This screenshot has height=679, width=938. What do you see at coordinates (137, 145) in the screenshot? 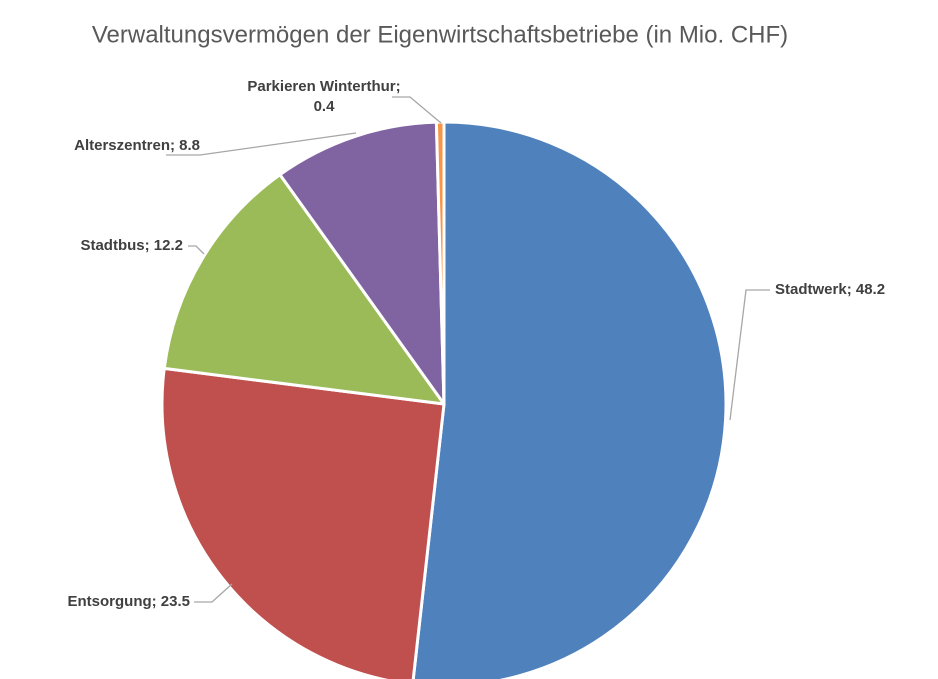
I see `data-label: Alterszentren; 8.8` at bounding box center [137, 145].